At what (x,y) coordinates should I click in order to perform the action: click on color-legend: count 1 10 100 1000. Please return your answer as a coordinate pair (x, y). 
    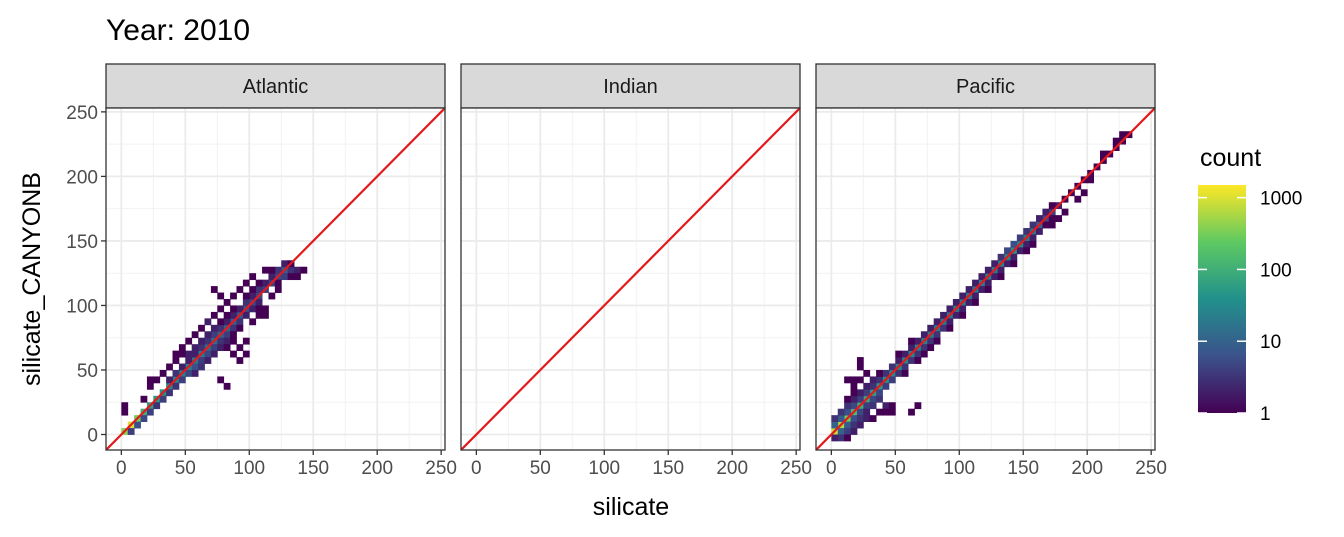
    Looking at the image, I should click on (1250, 284).